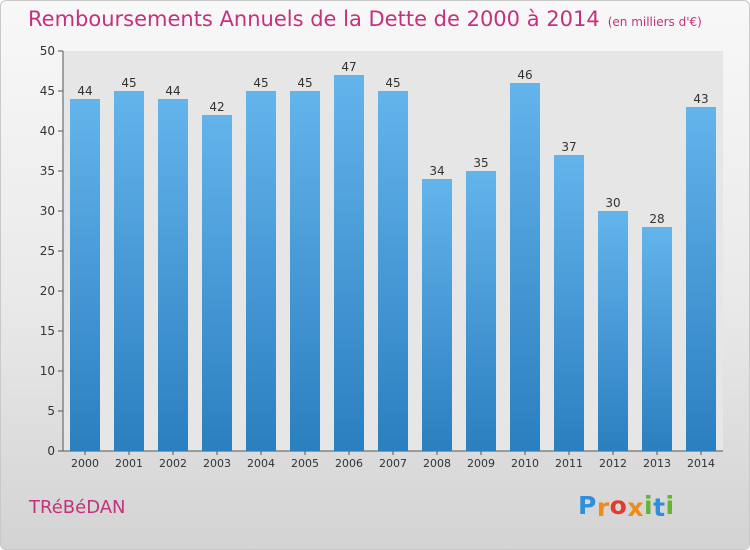 Image resolution: width=750 pixels, height=550 pixels. I want to click on bar-2008, so click(437, 315).